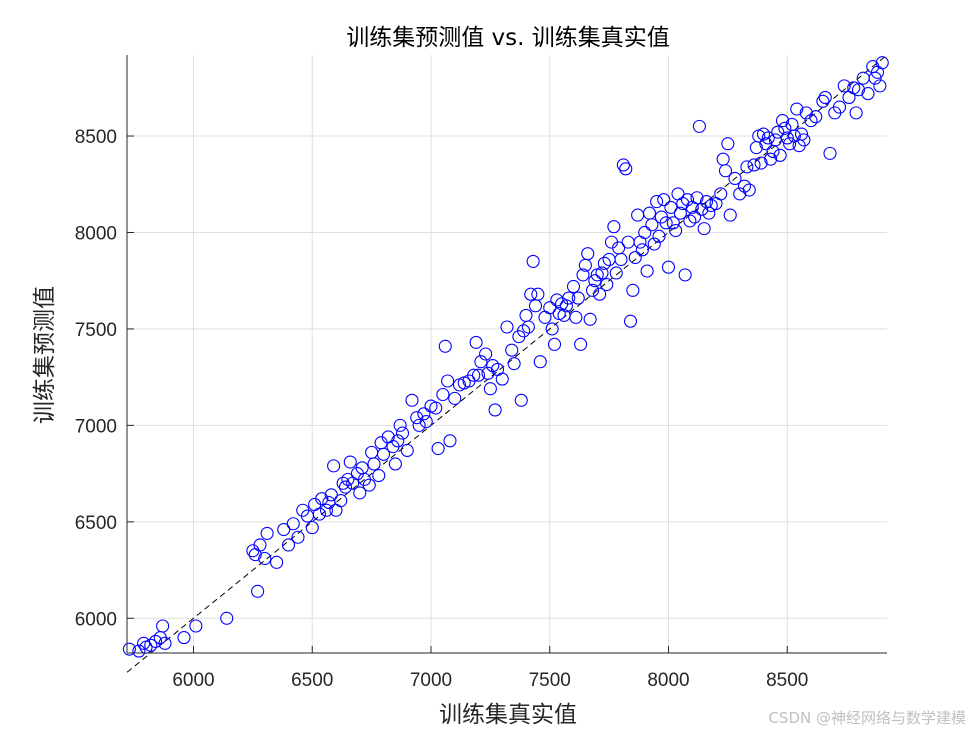  I want to click on watermark: CSDN @神经网络与数学建模, so click(867, 718).